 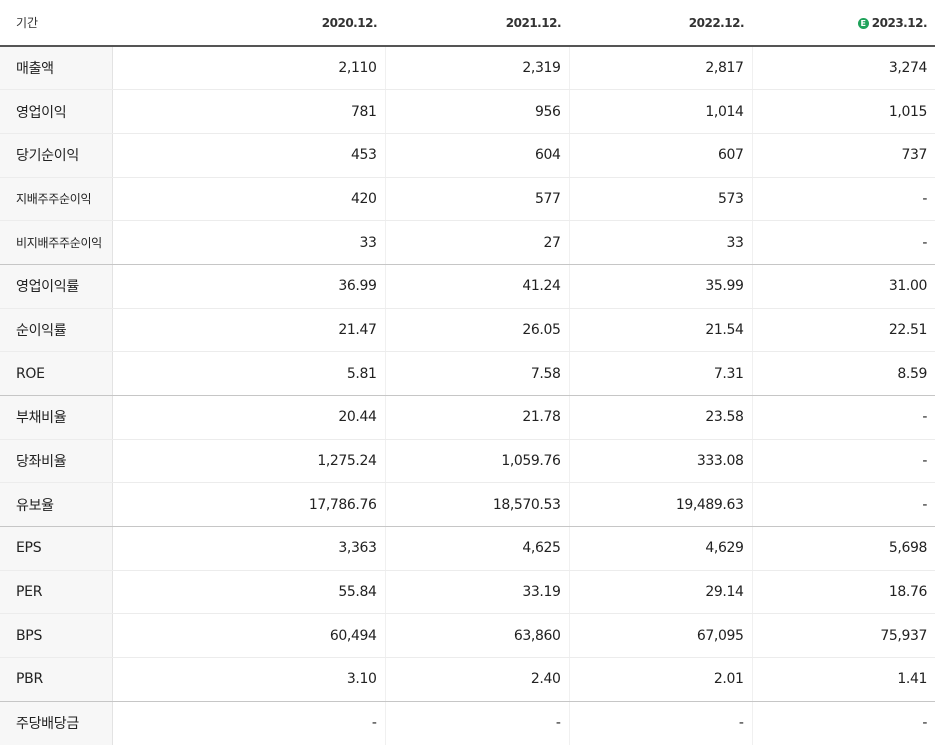 What do you see at coordinates (249, 111) in the screenshot?
I see `cell-value: 781` at bounding box center [249, 111].